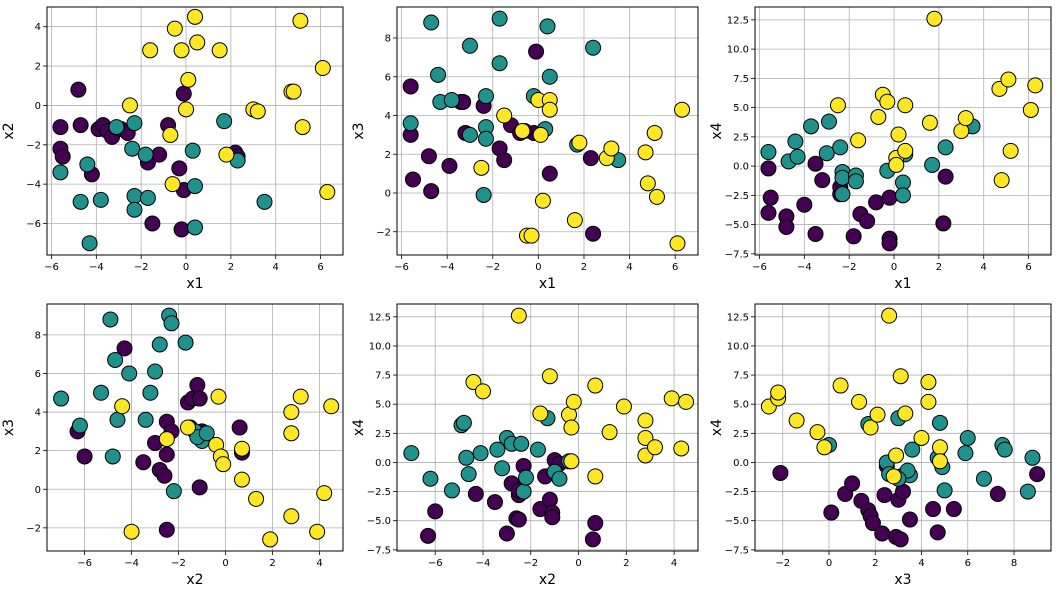 This screenshot has width=1058, height=593. What do you see at coordinates (737, 225) in the screenshot?
I see `y-tick-label: −5.0` at bounding box center [737, 225].